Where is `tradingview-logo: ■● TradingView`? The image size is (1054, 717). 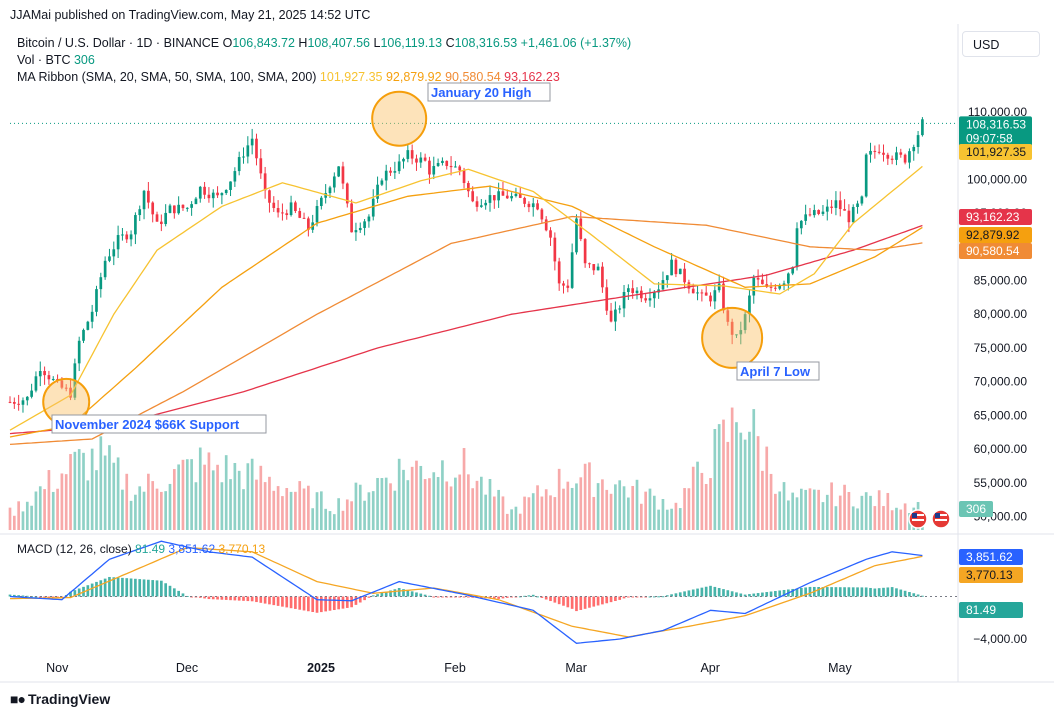
tradingview-logo: ■● TradingView is located at coordinates (60, 699).